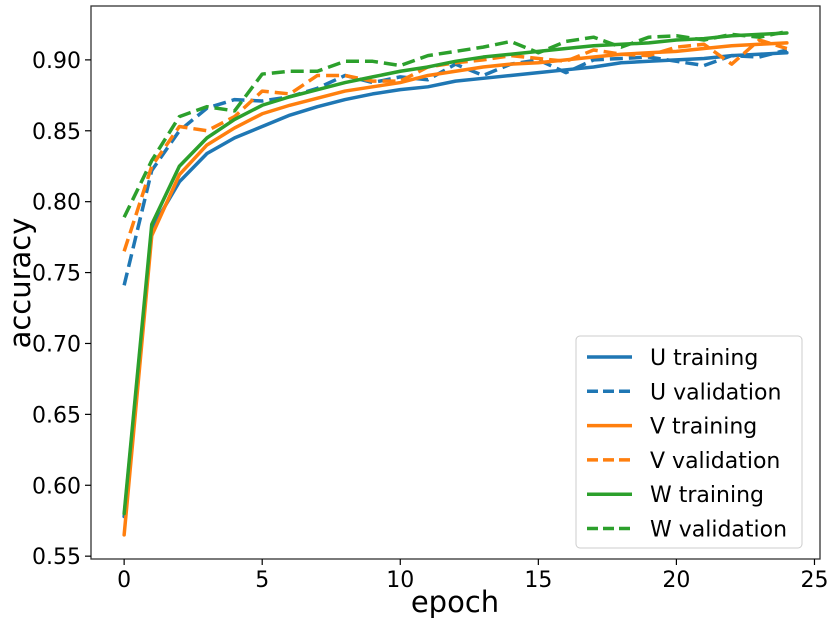 The height and width of the screenshot is (623, 830). Describe the element at coordinates (56, 486) in the screenshot. I see `y-tick-label: 0.60` at that location.